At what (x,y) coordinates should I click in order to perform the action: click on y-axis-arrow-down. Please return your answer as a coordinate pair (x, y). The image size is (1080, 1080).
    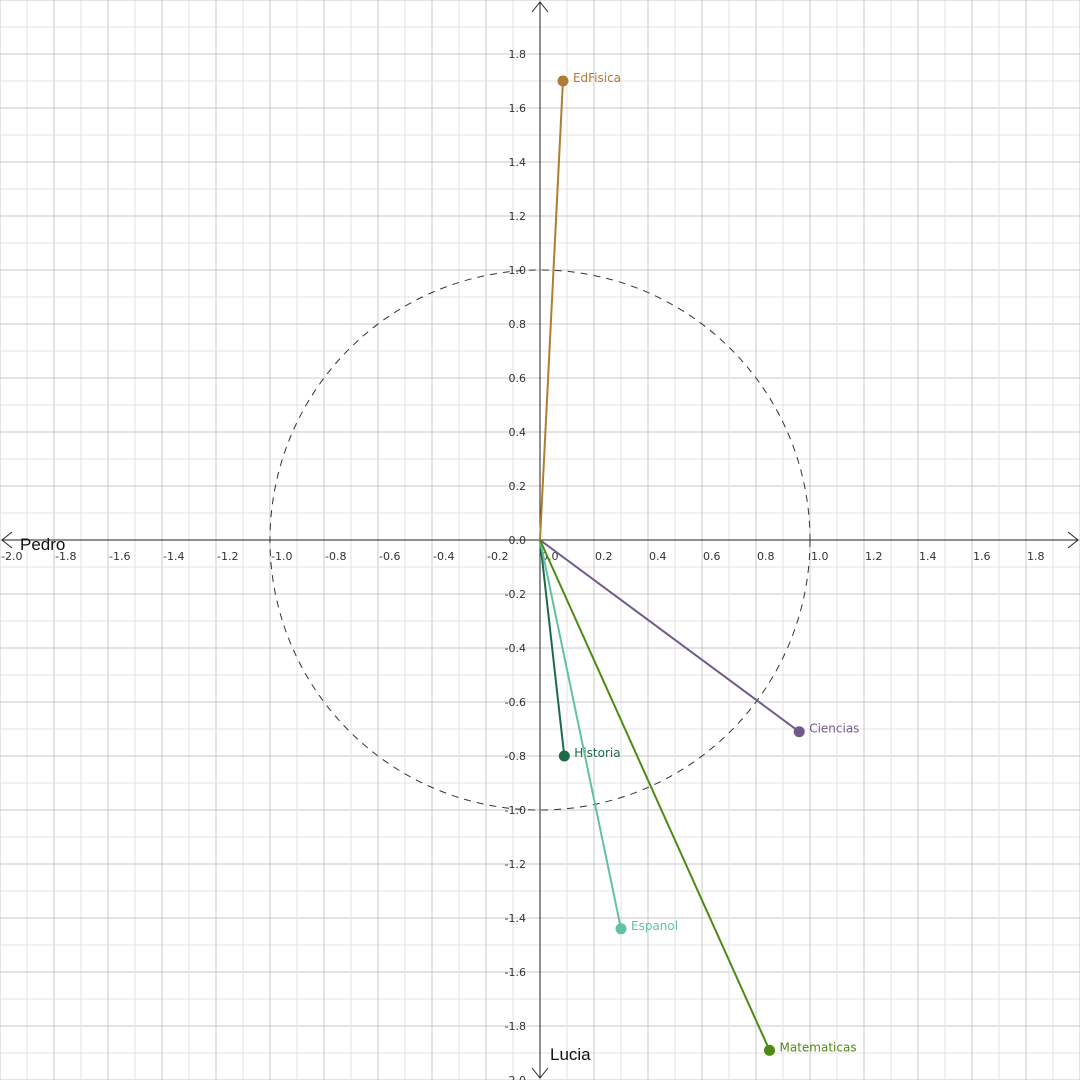
    Looking at the image, I should click on (540, 1073).